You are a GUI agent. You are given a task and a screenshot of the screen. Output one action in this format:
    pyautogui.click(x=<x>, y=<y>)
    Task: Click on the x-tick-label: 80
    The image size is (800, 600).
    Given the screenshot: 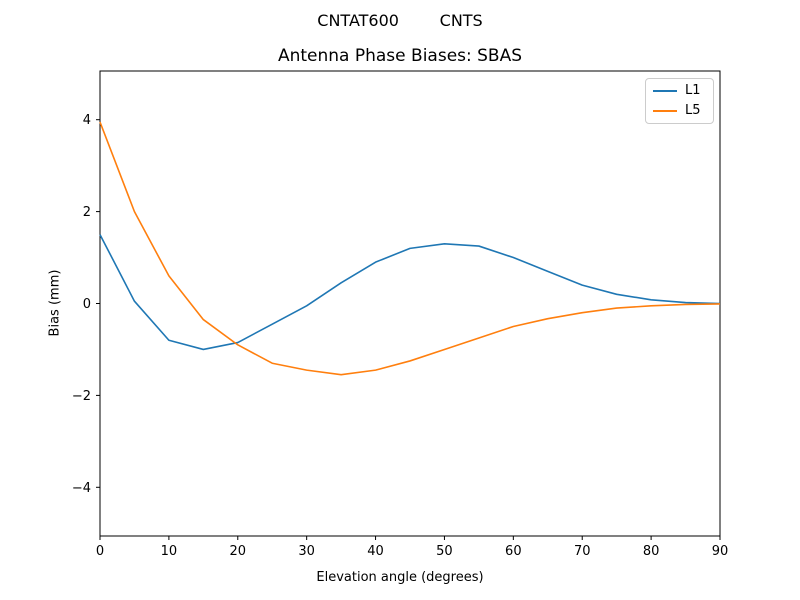 What is the action you would take?
    pyautogui.click(x=651, y=551)
    